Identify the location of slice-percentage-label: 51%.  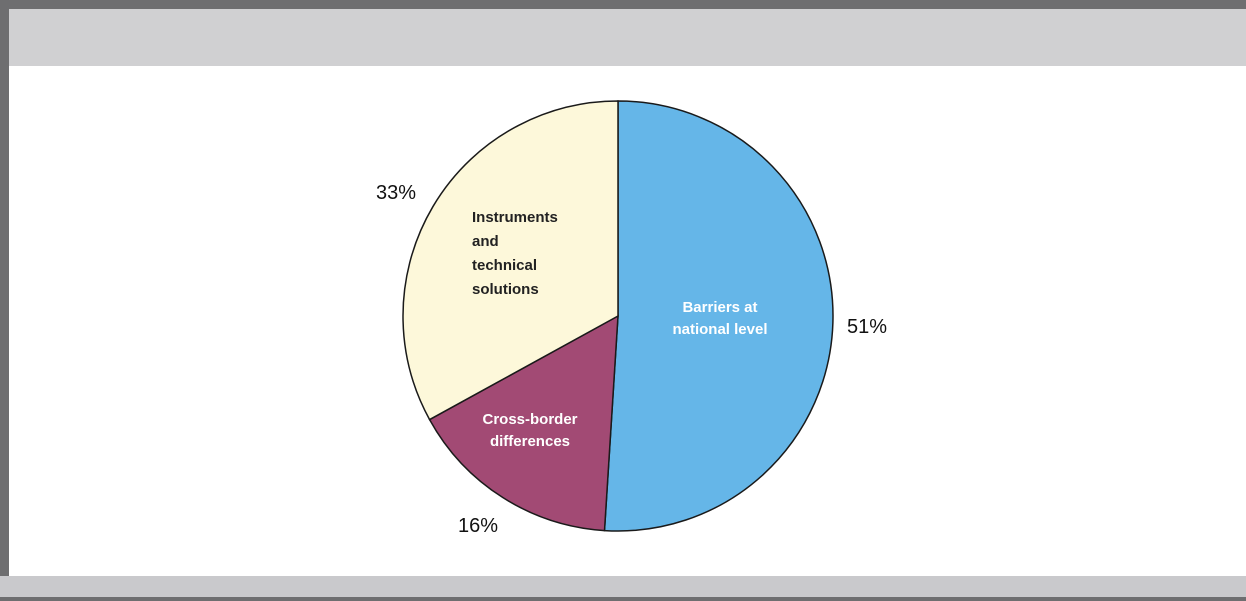
(867, 327).